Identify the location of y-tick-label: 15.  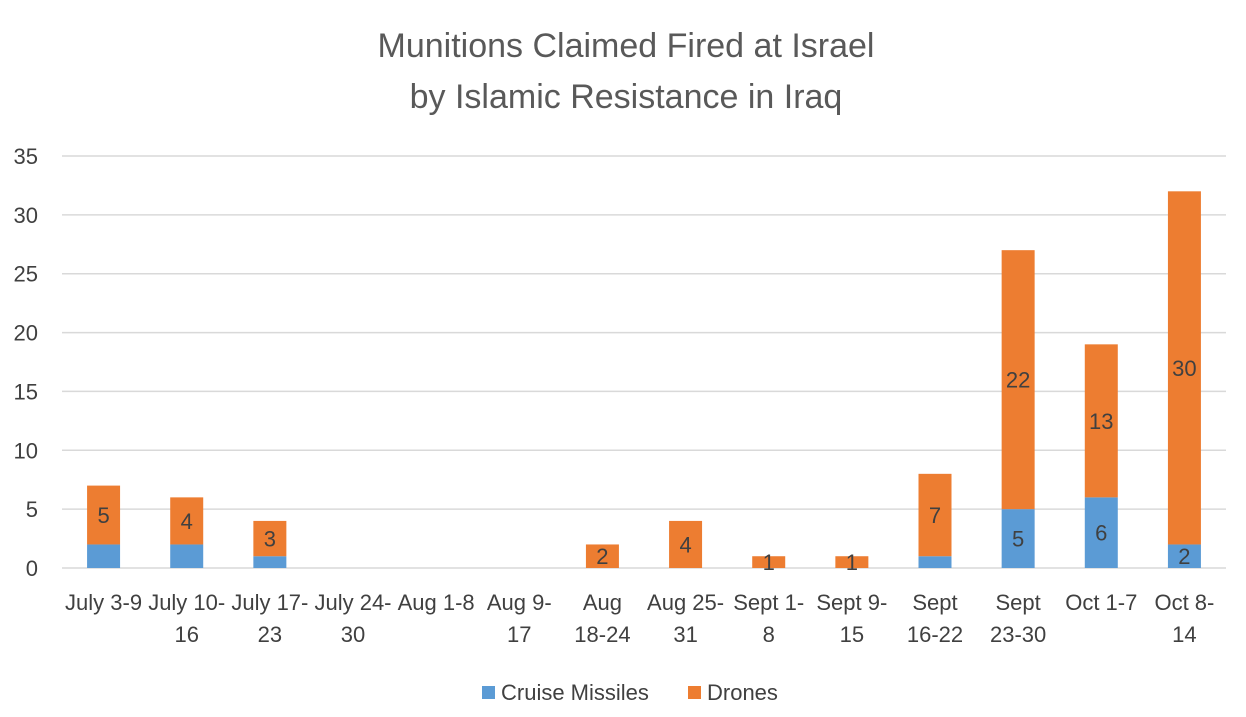
(26, 391).